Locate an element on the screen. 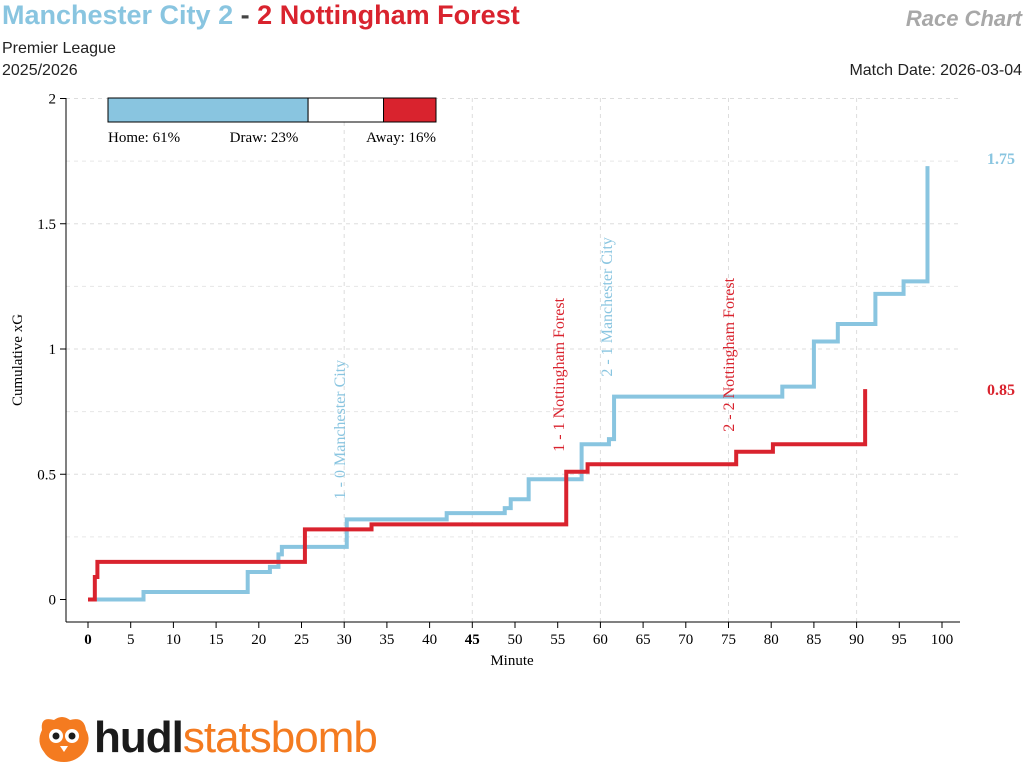 The height and width of the screenshot is (784, 1024). x-tick-label: 70 is located at coordinates (685, 640).